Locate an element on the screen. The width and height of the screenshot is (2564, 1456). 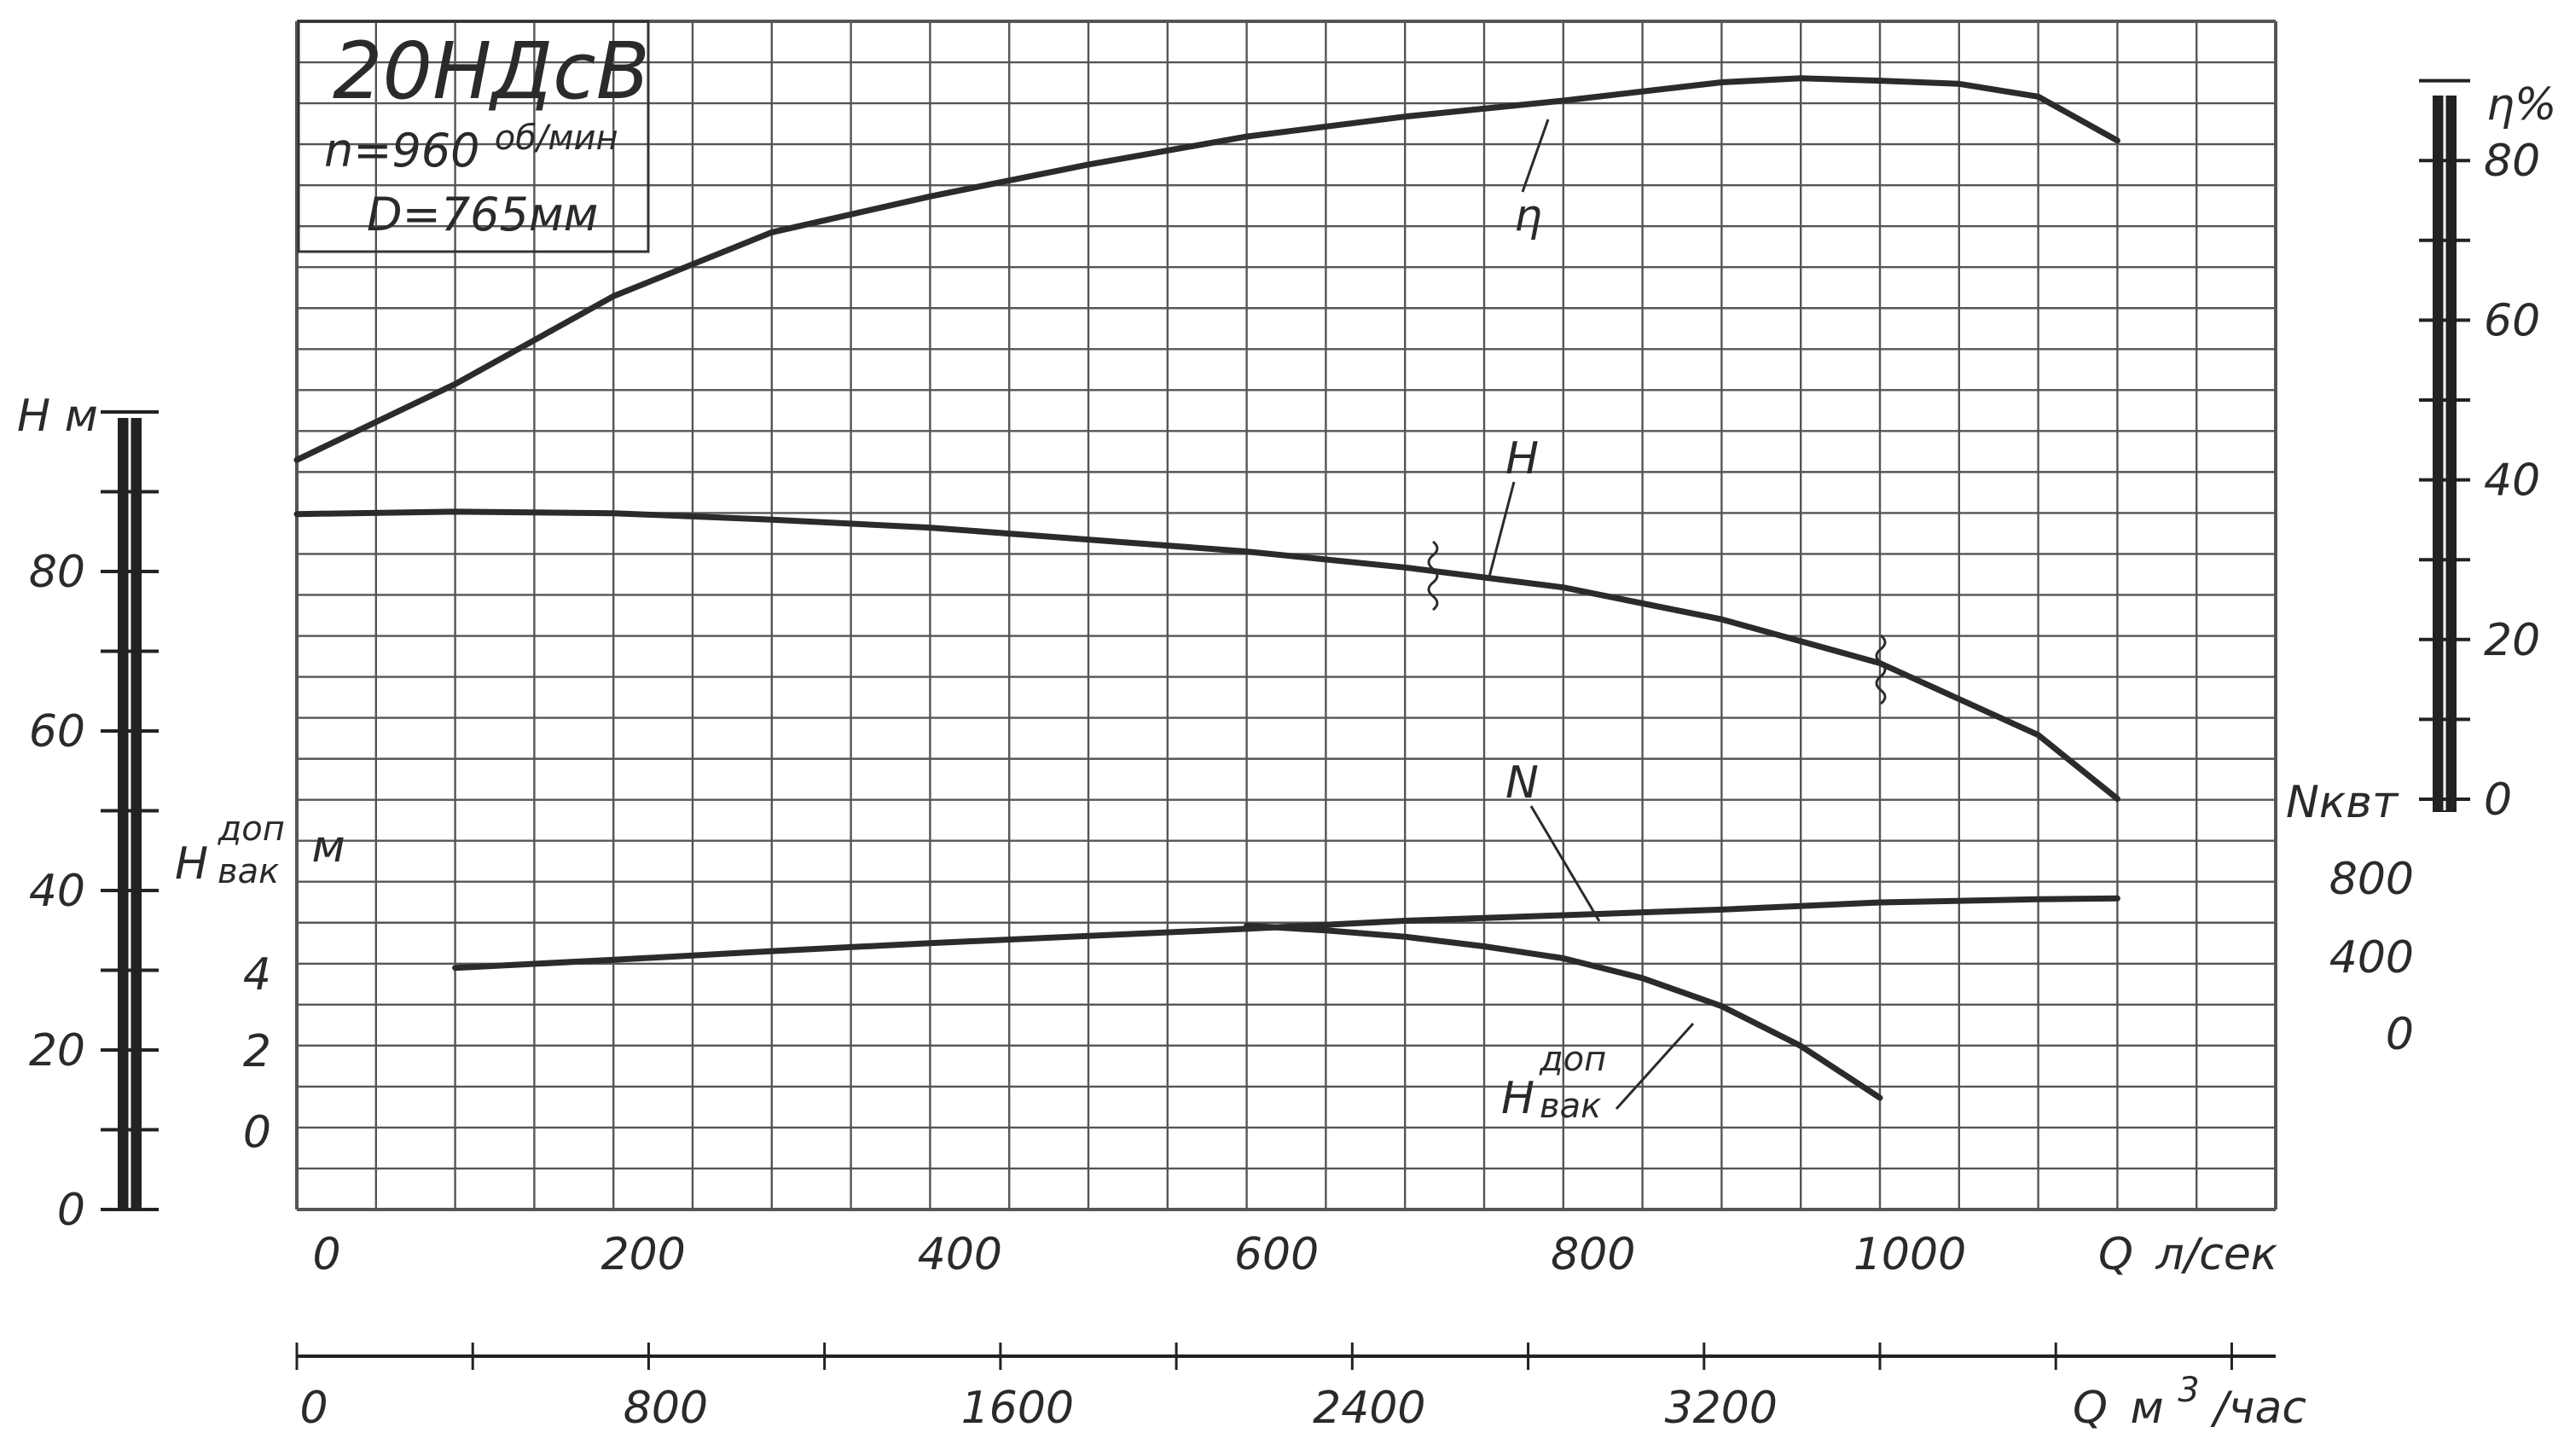
vacuum-axis-label: Н доп м is located at coordinates (260, 845).